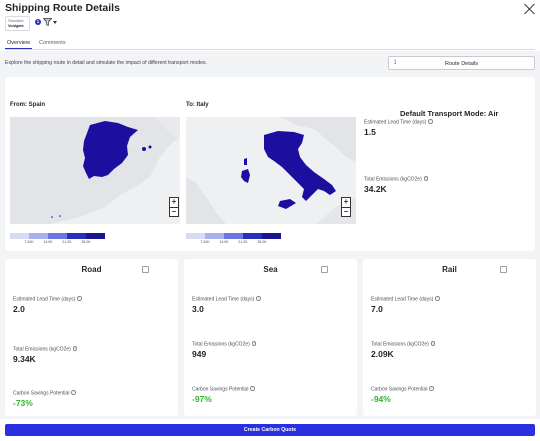  I want to click on route-details-label: Route Details, so click(461, 63).